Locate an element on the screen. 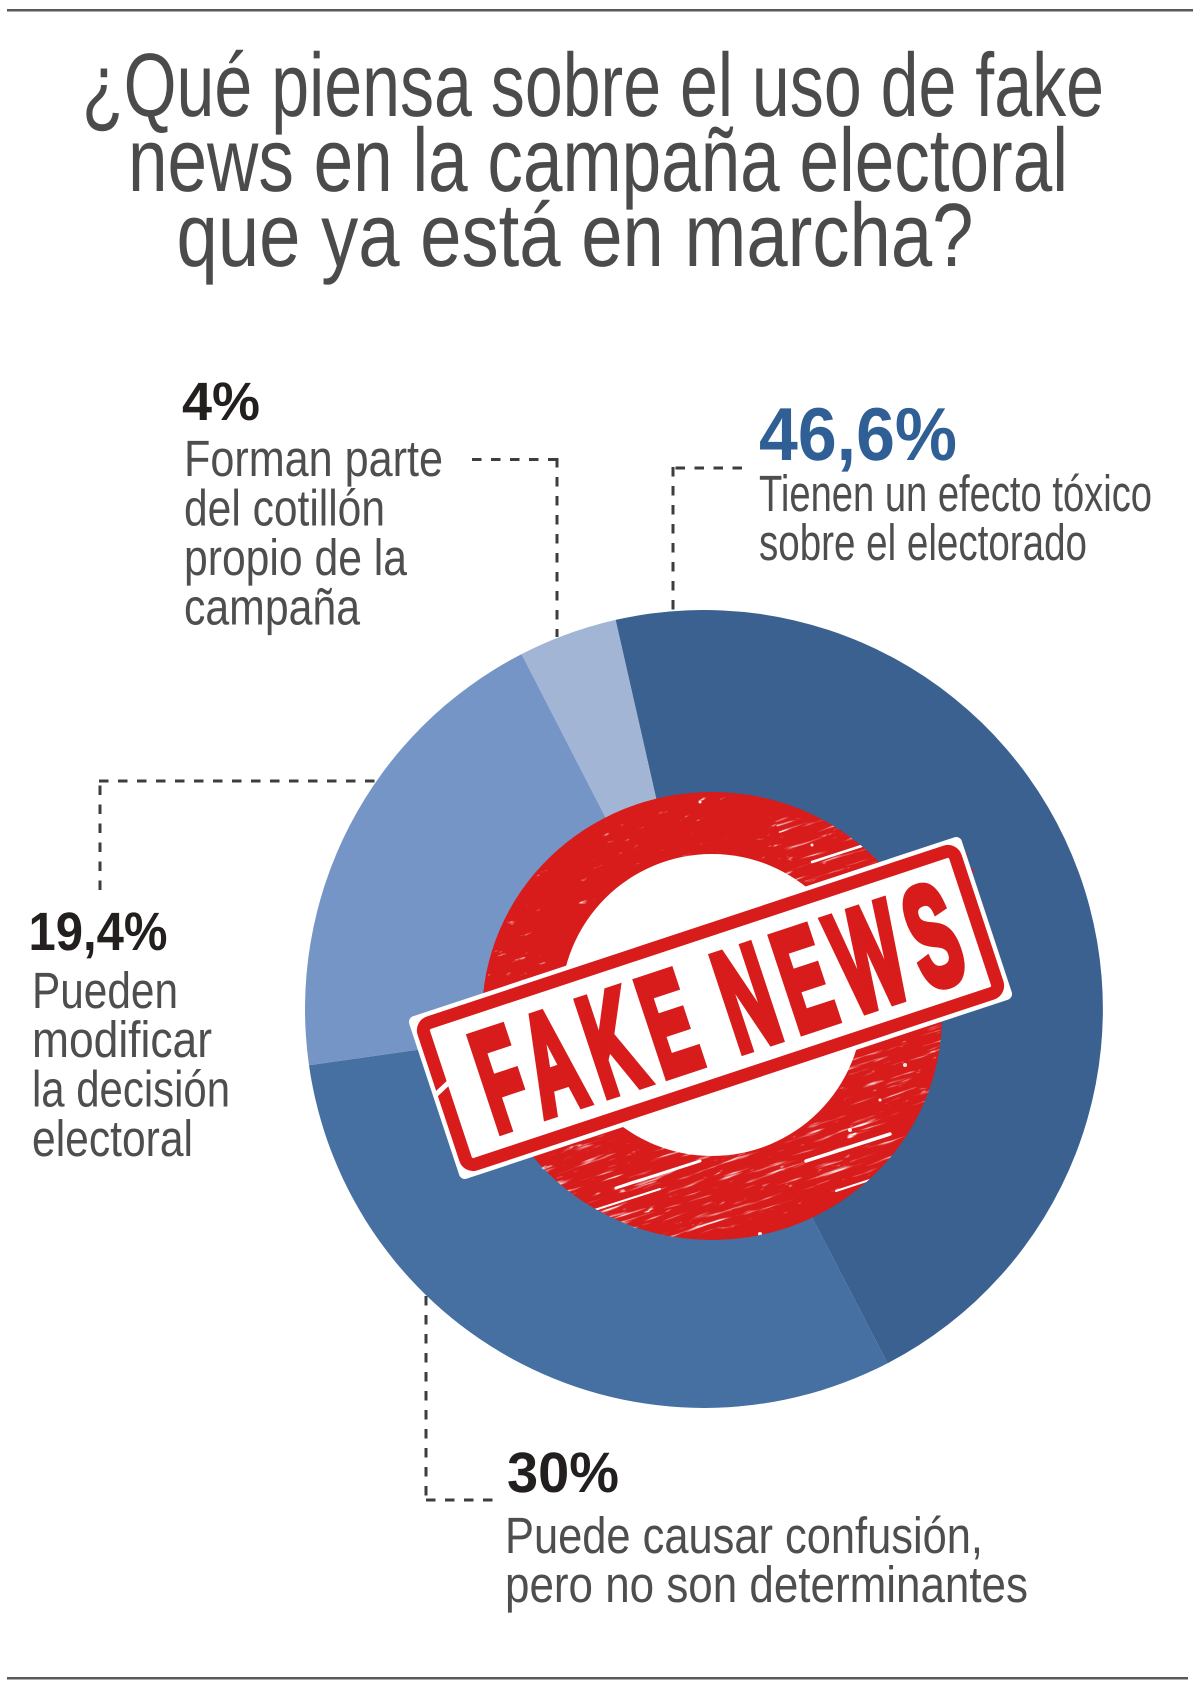 The height and width of the screenshot is (1688, 1200). svg-text: 46,6% is located at coordinates (858, 434).